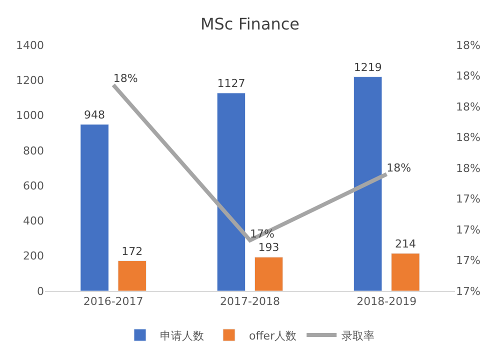 The image size is (500, 362). I want to click on data-label: 1127, so click(231, 83).